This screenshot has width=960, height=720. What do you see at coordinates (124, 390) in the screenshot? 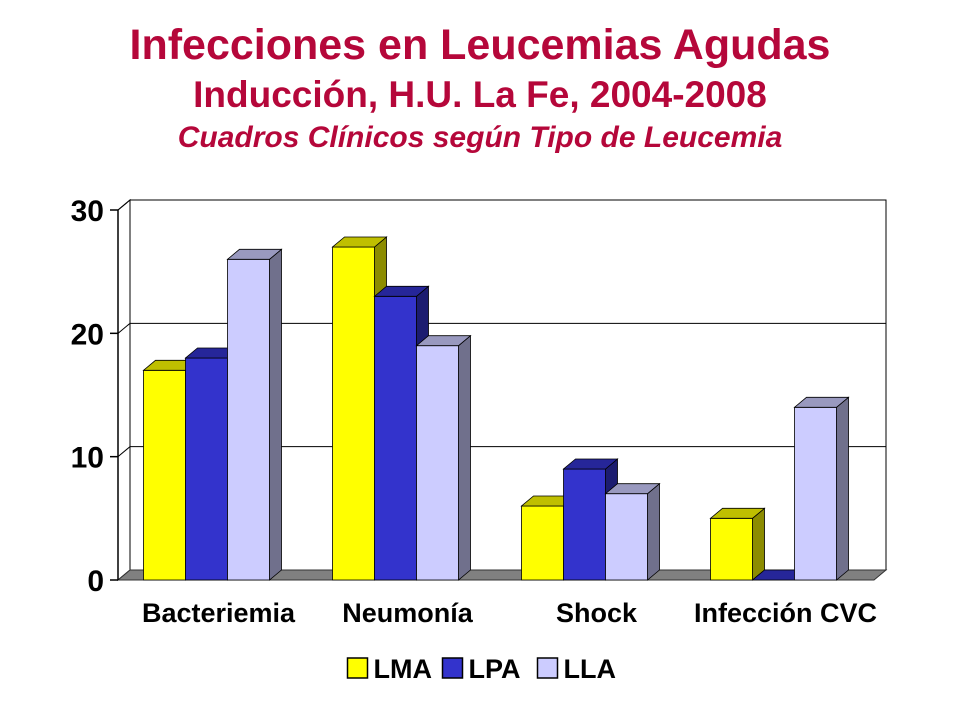
I see `plot-left-wall` at bounding box center [124, 390].